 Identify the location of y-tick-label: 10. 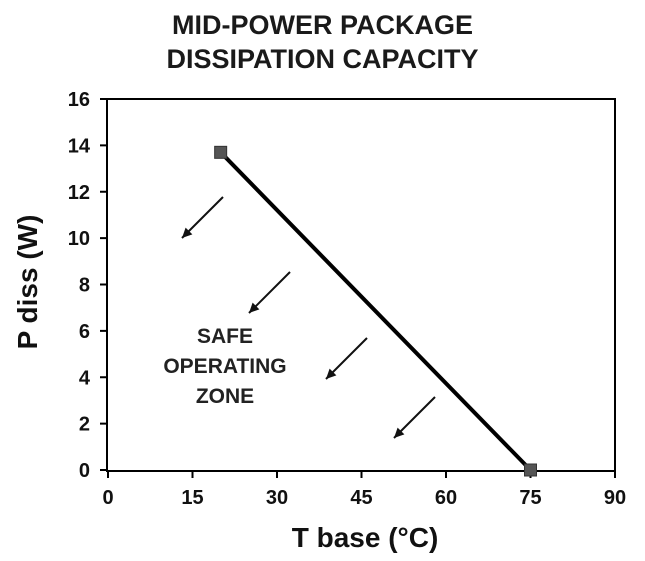
(79, 239).